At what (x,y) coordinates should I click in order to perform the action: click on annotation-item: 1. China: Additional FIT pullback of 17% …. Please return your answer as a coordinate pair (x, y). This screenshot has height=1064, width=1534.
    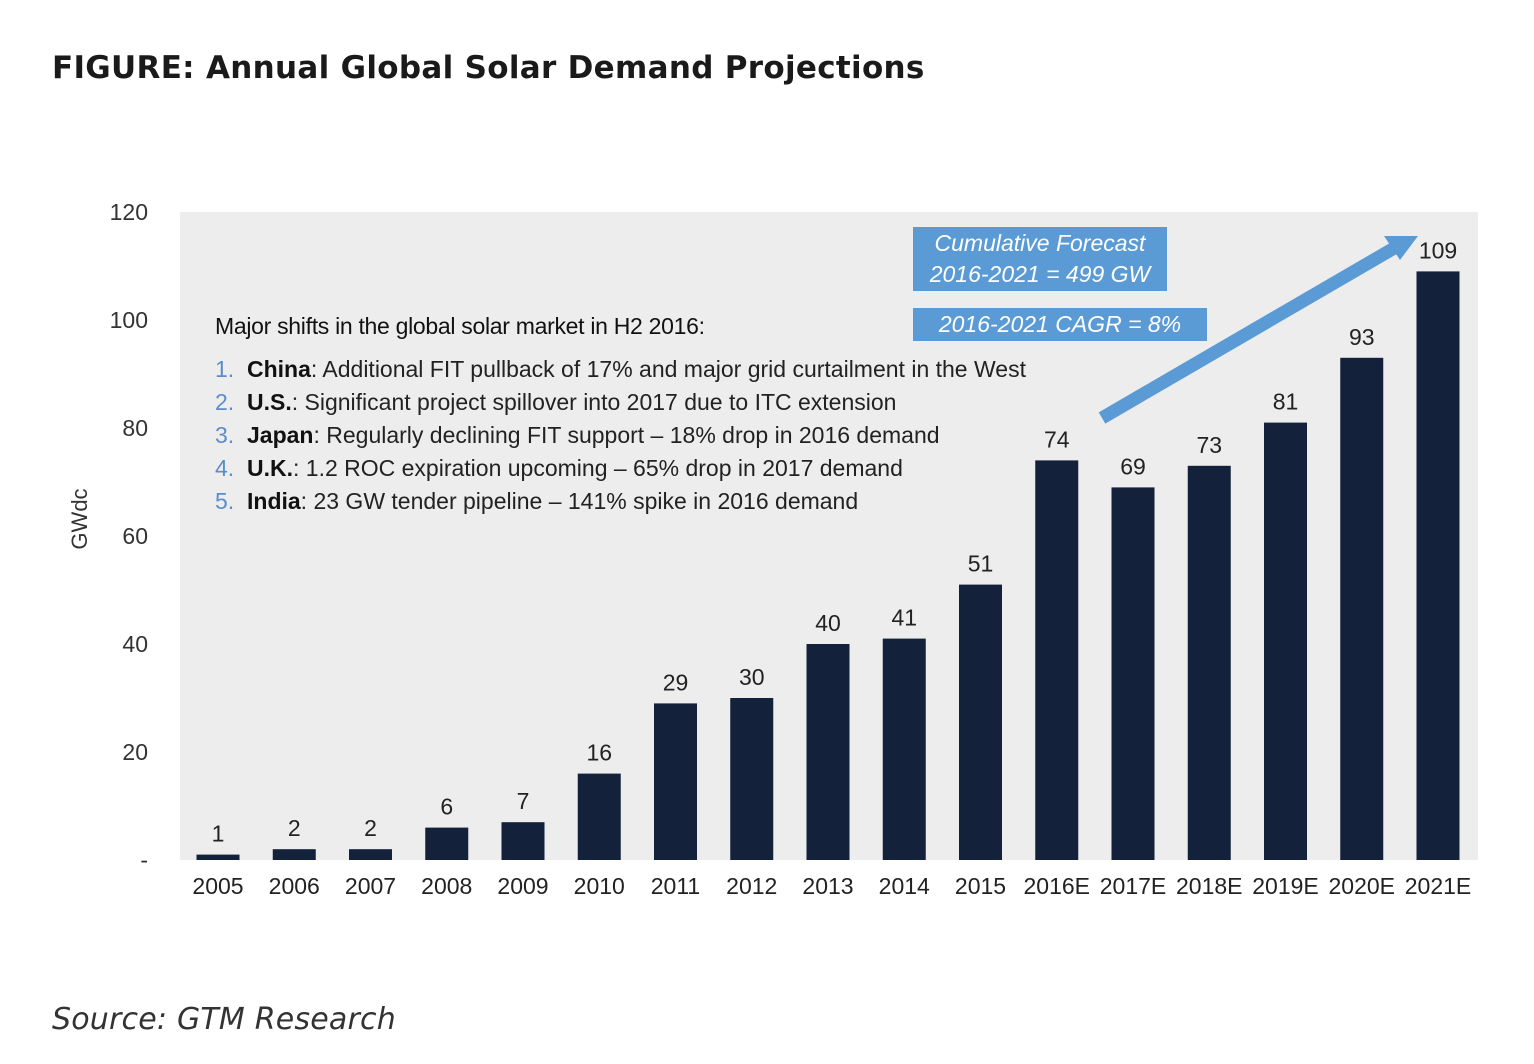
    Looking at the image, I should click on (620, 369).